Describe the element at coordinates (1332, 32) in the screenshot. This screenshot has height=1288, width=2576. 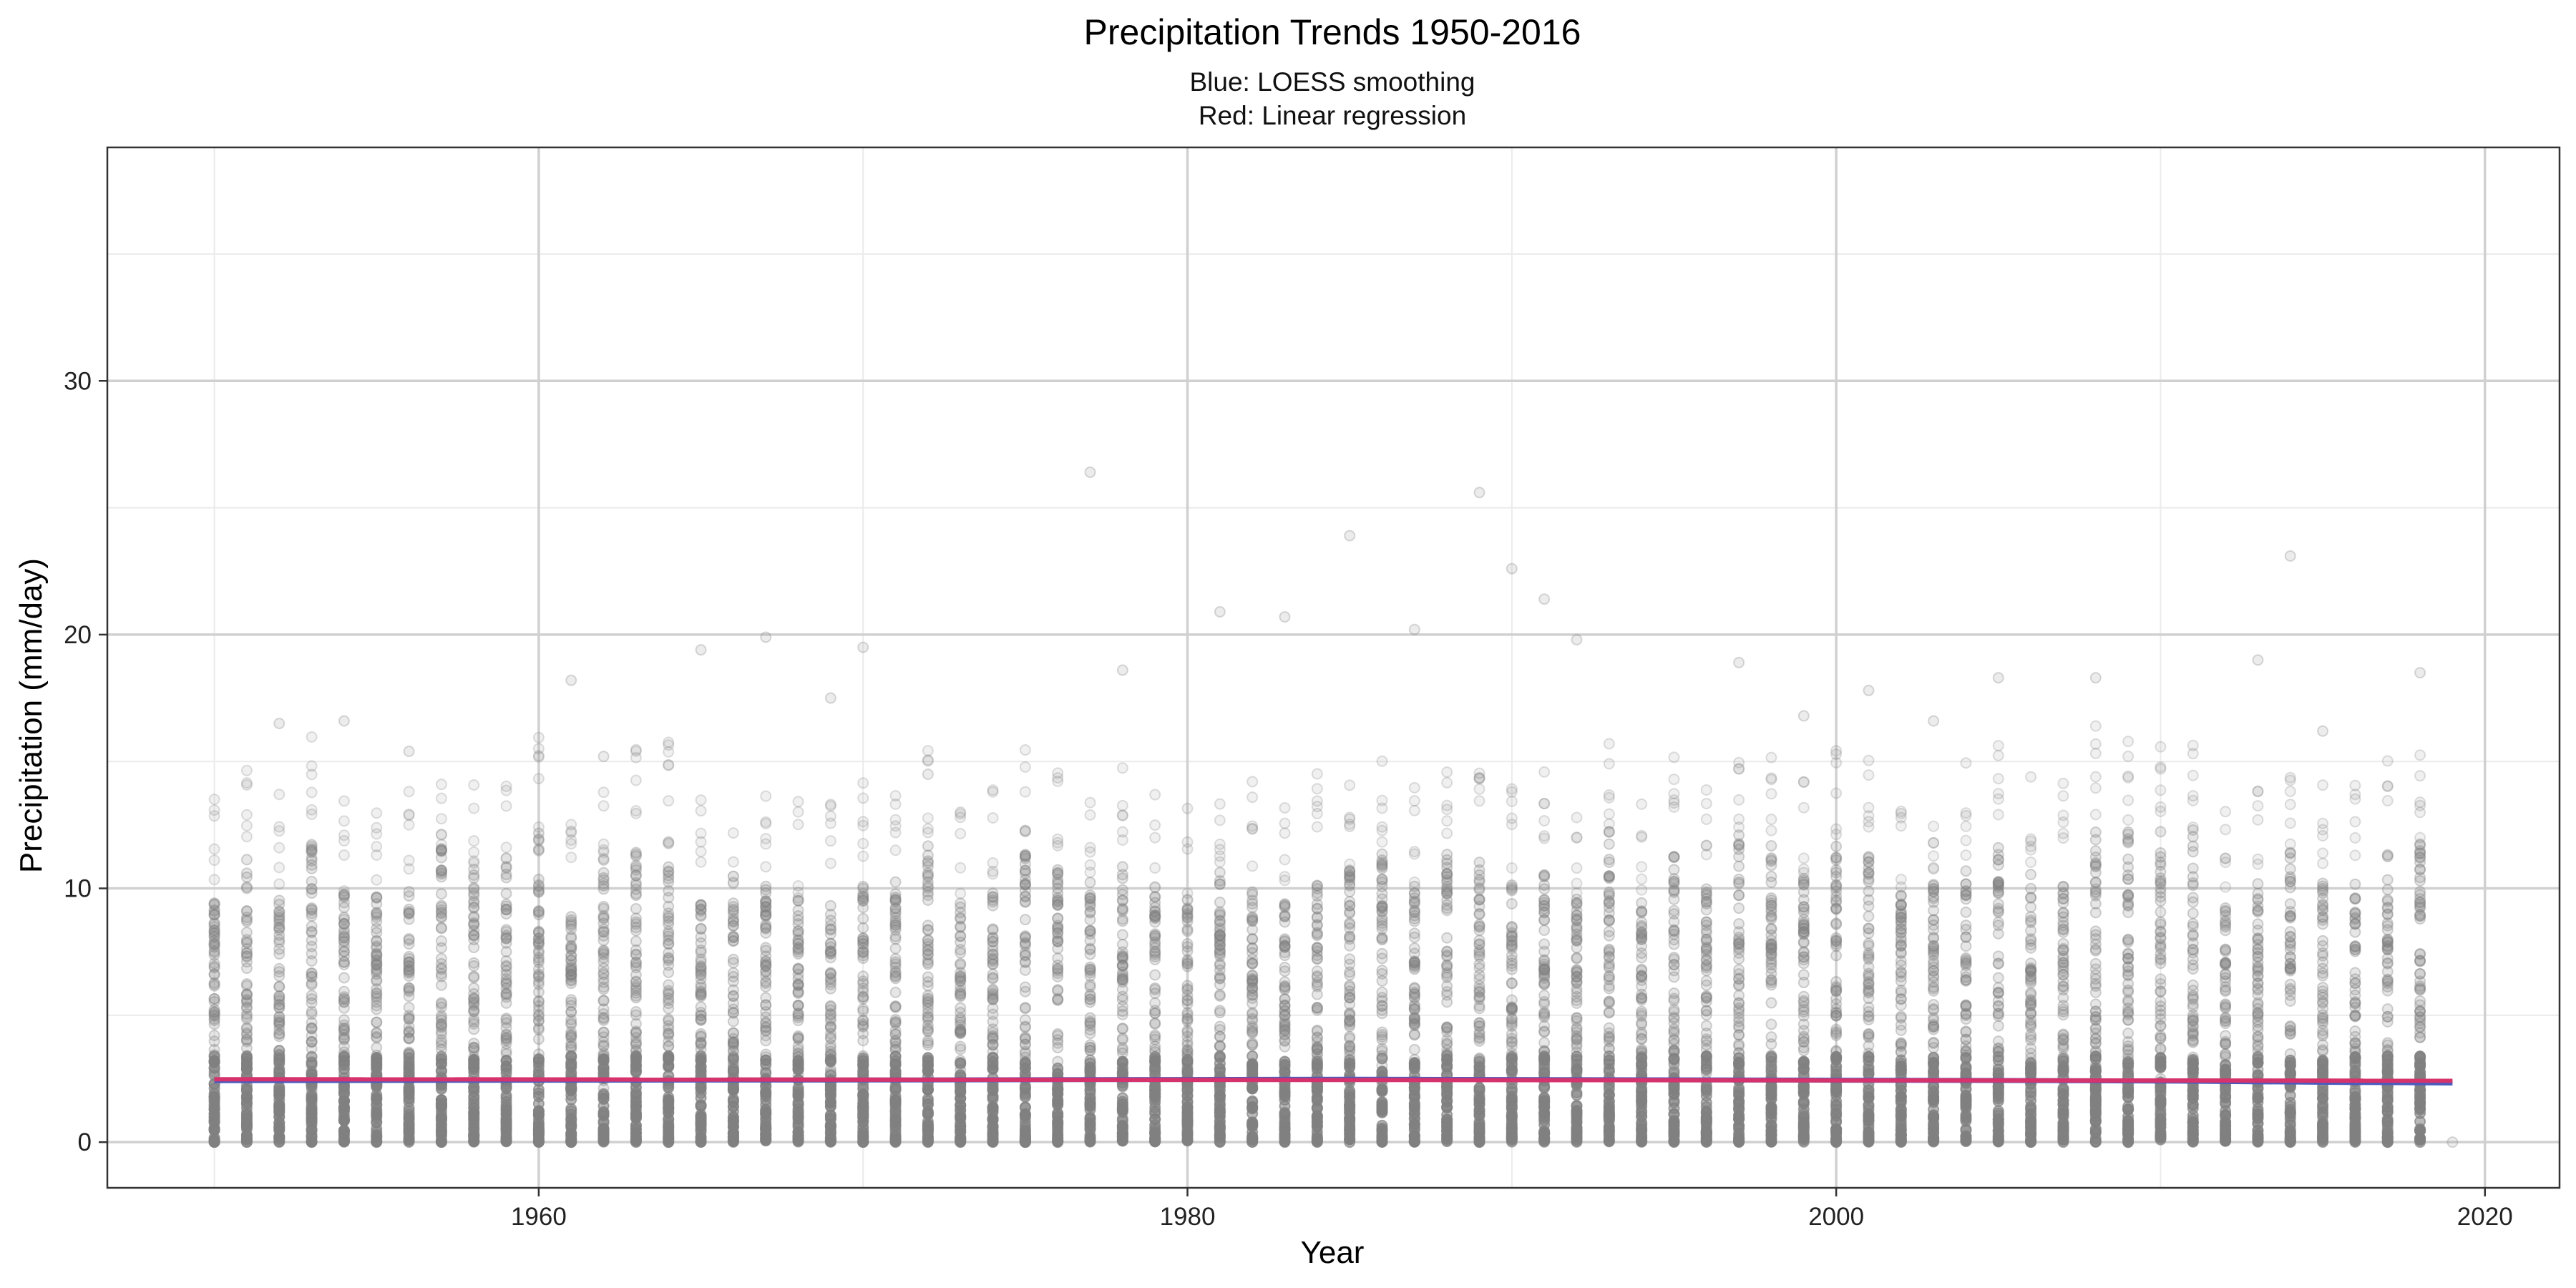
I see `chart-title: Precipitation Trends 1950-2016` at that location.